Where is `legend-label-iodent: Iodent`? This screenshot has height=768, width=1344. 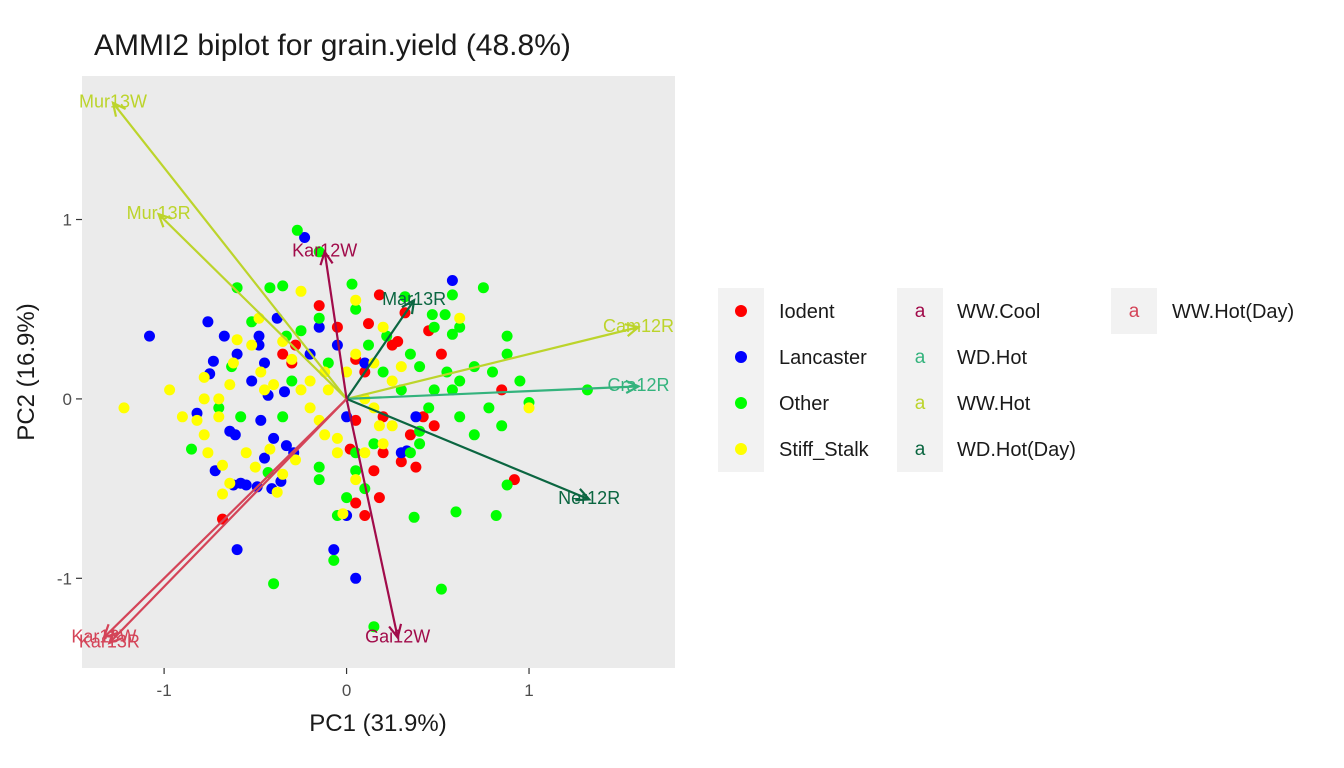 legend-label-iodent: Iodent is located at coordinates (807, 312).